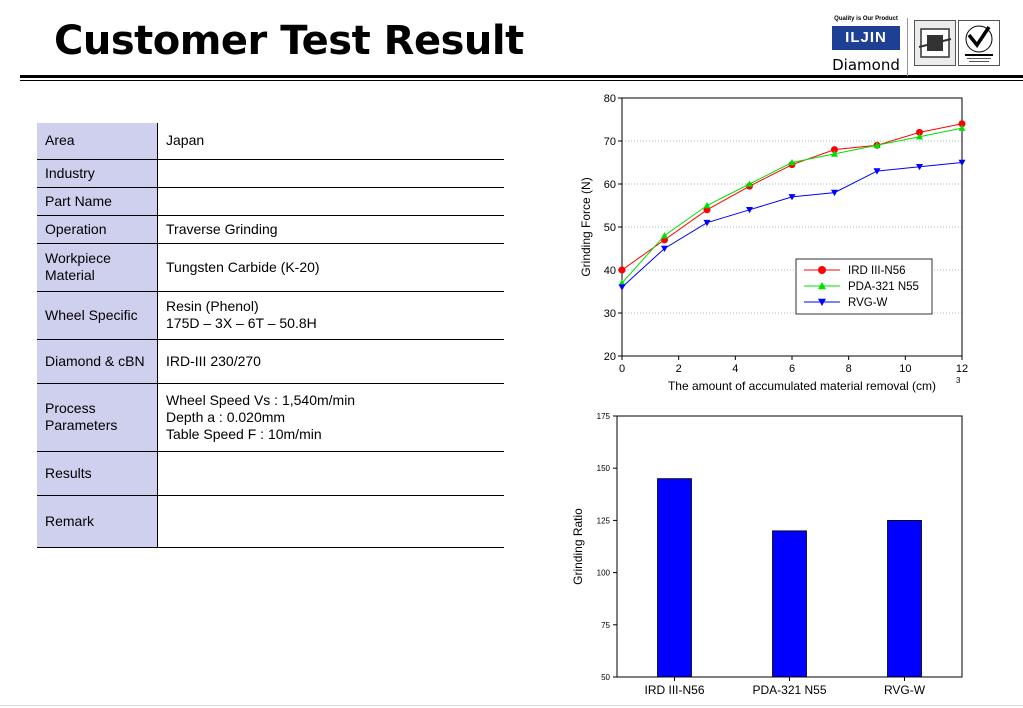  Describe the element at coordinates (905, 369) in the screenshot. I see `x-tick-label: 10` at that location.